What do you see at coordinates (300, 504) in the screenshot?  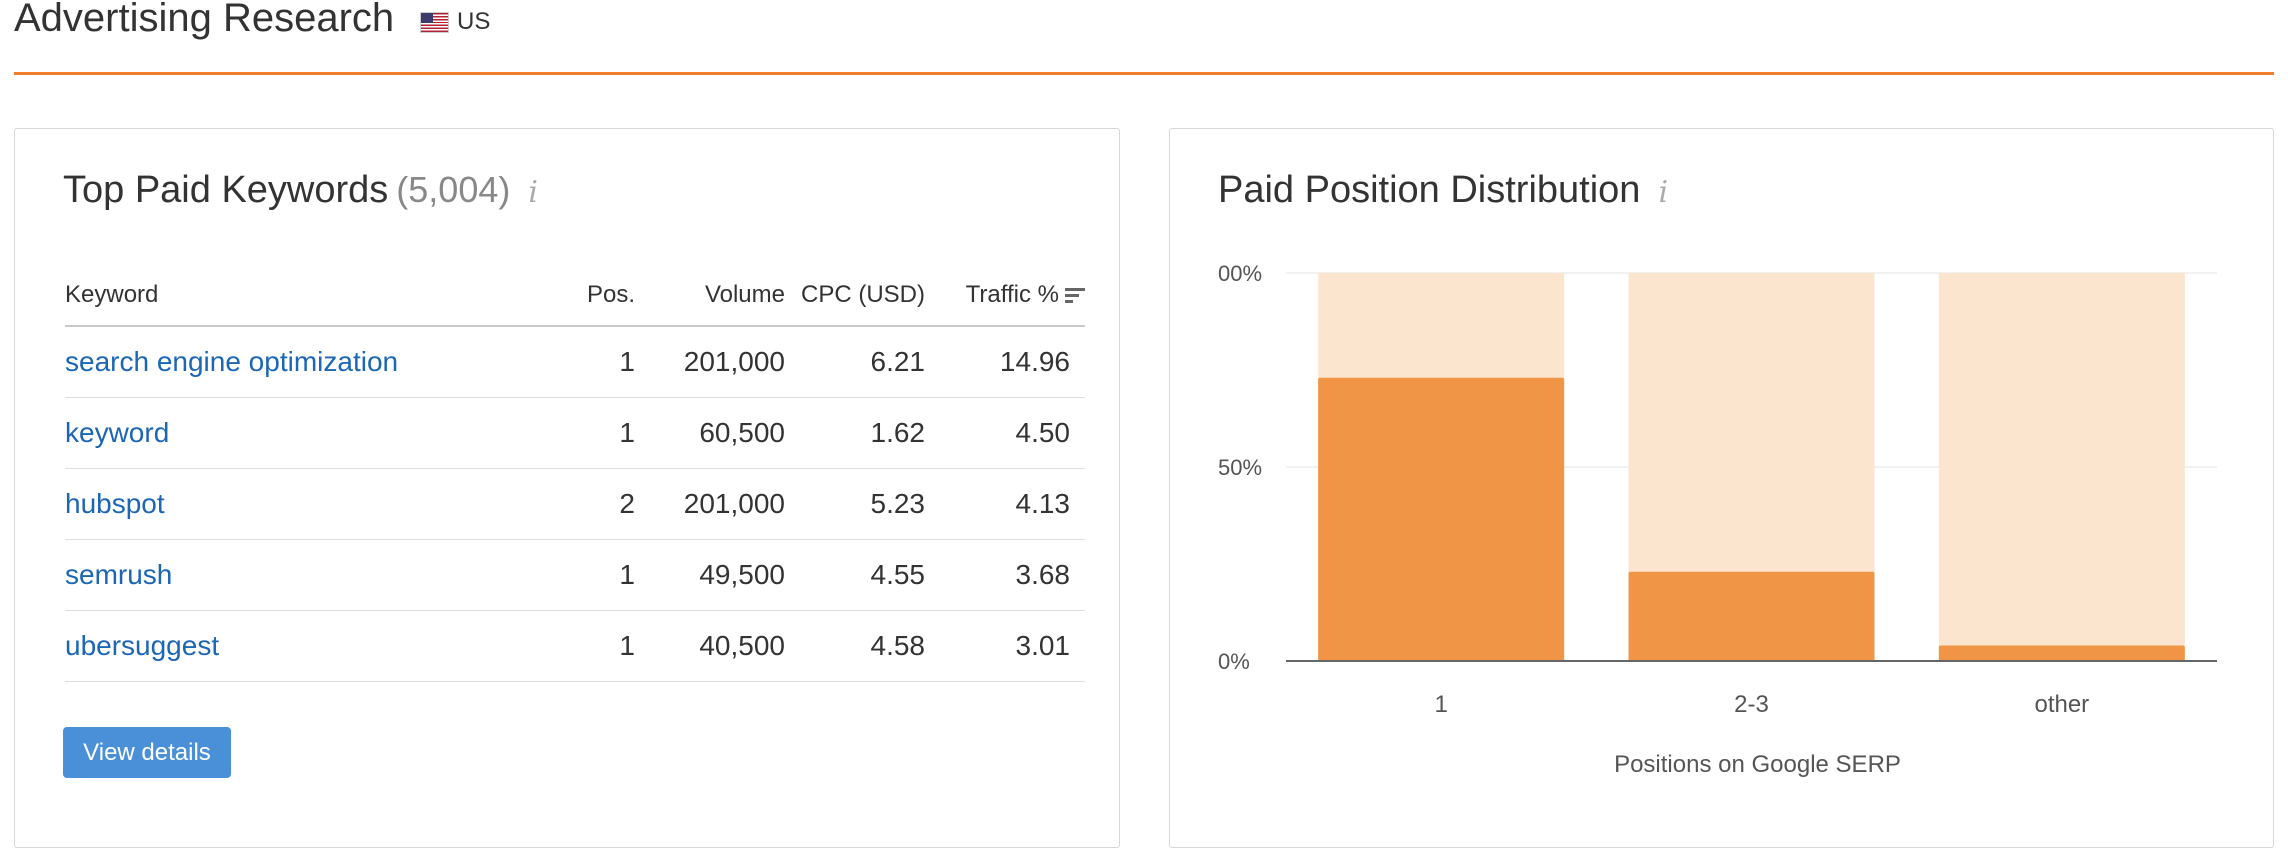 I see `keyword-link: hubspot` at bounding box center [300, 504].